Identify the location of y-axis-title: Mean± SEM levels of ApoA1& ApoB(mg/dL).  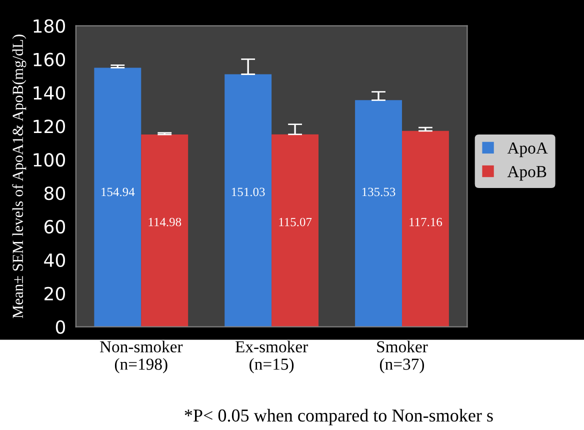
(19, 176).